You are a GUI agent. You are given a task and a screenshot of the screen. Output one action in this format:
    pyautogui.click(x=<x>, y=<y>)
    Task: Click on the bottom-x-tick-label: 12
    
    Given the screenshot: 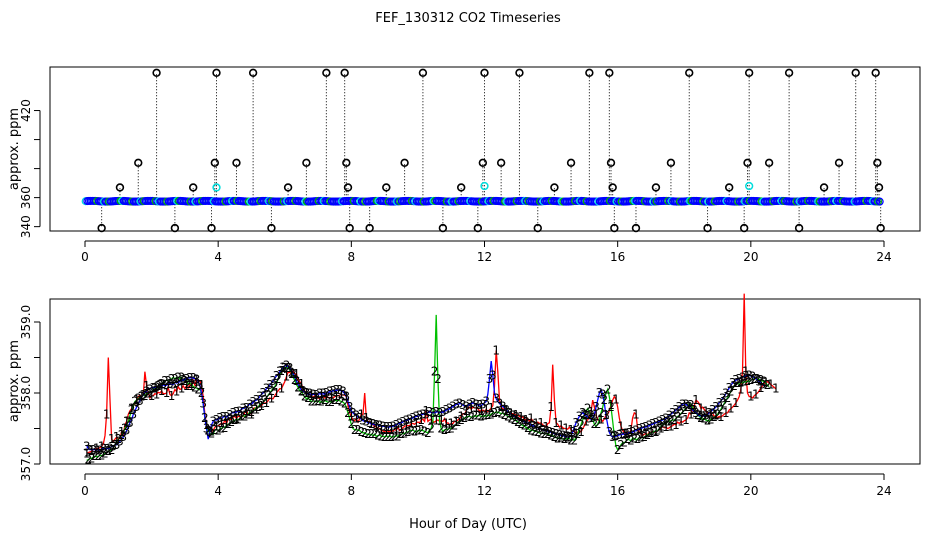 What is the action you would take?
    pyautogui.click(x=484, y=491)
    